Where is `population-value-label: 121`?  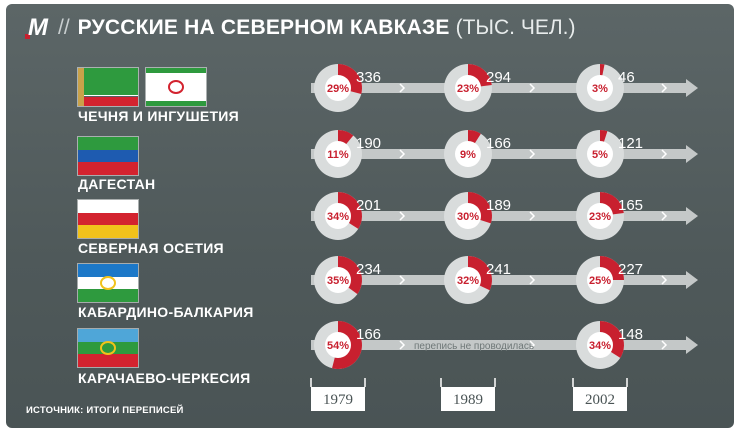 population-value-label: 121 is located at coordinates (630, 143).